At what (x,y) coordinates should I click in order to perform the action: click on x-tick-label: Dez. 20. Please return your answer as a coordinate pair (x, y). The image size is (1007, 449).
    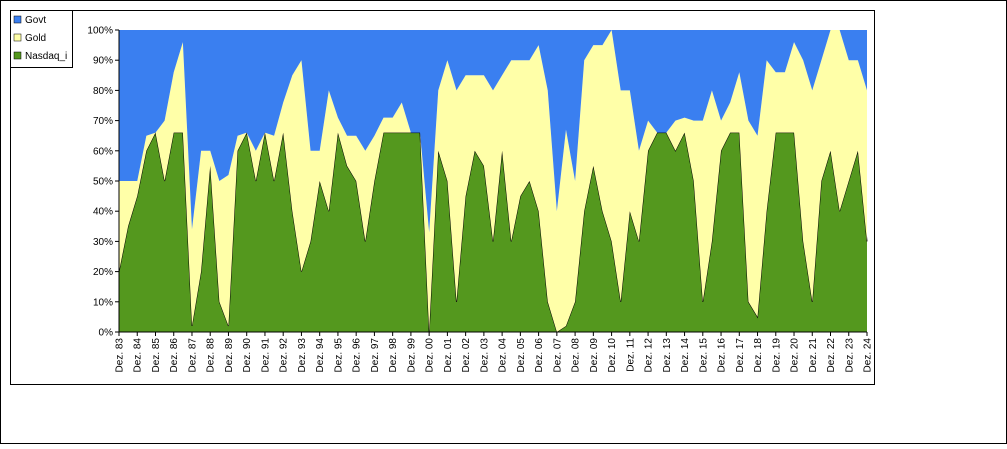
    Looking at the image, I should click on (795, 355).